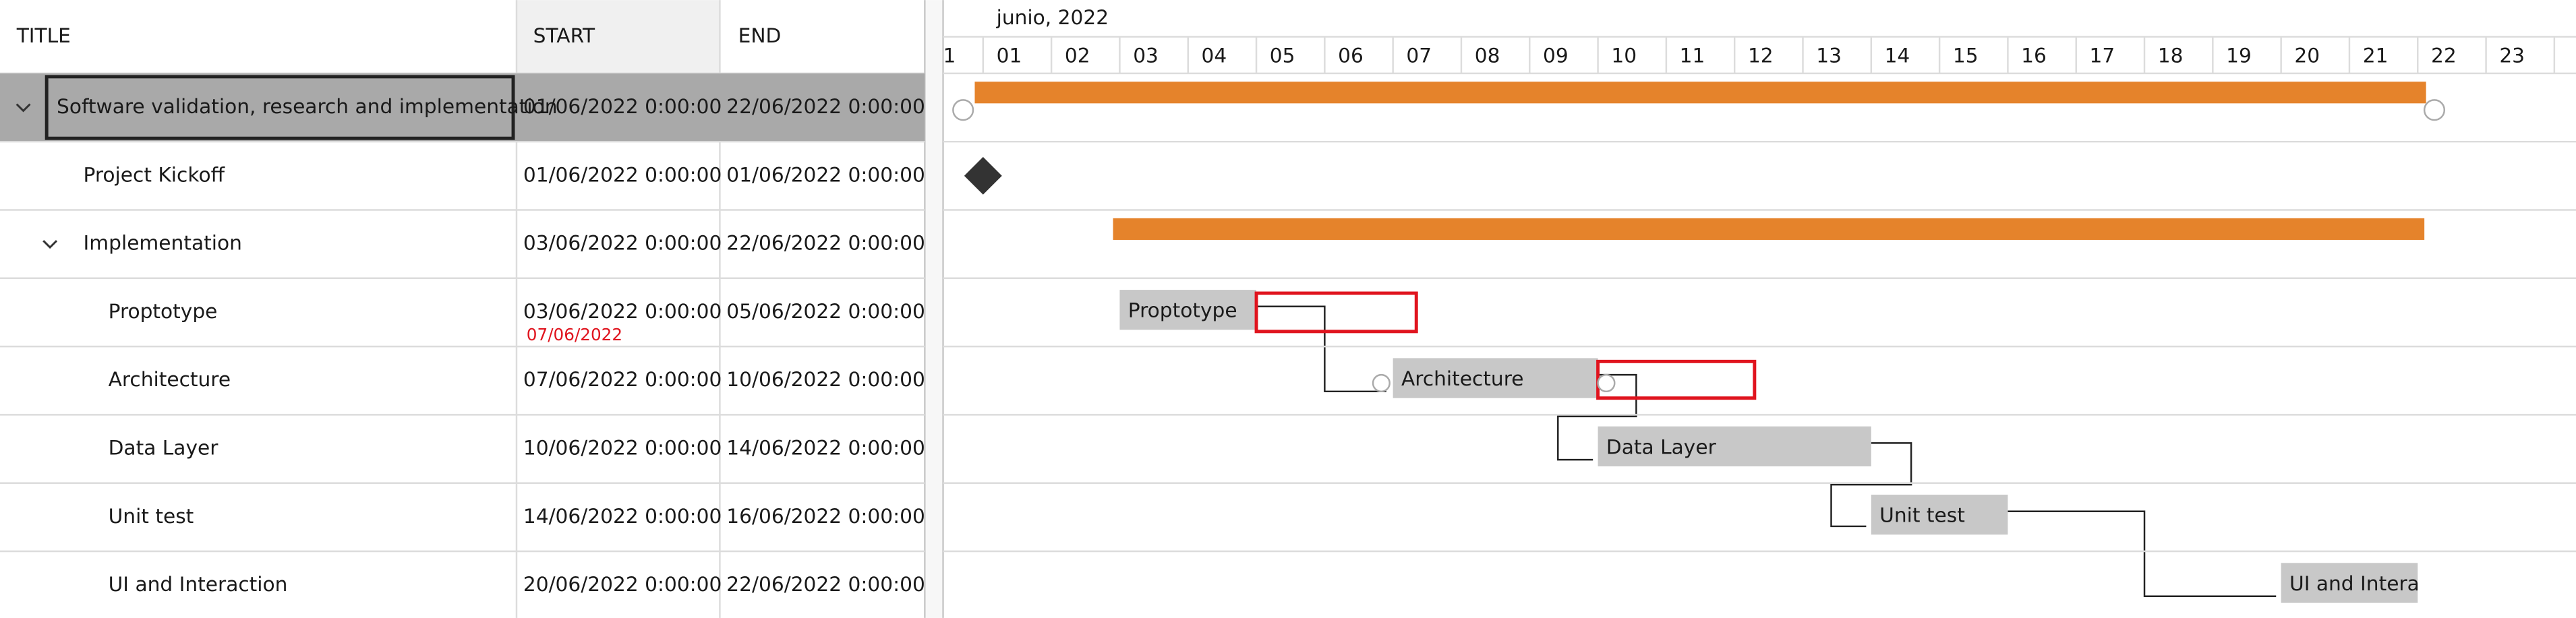 The width and height of the screenshot is (2576, 618). I want to click on cell-end: 01/06/2022 0:00:00, so click(826, 174).